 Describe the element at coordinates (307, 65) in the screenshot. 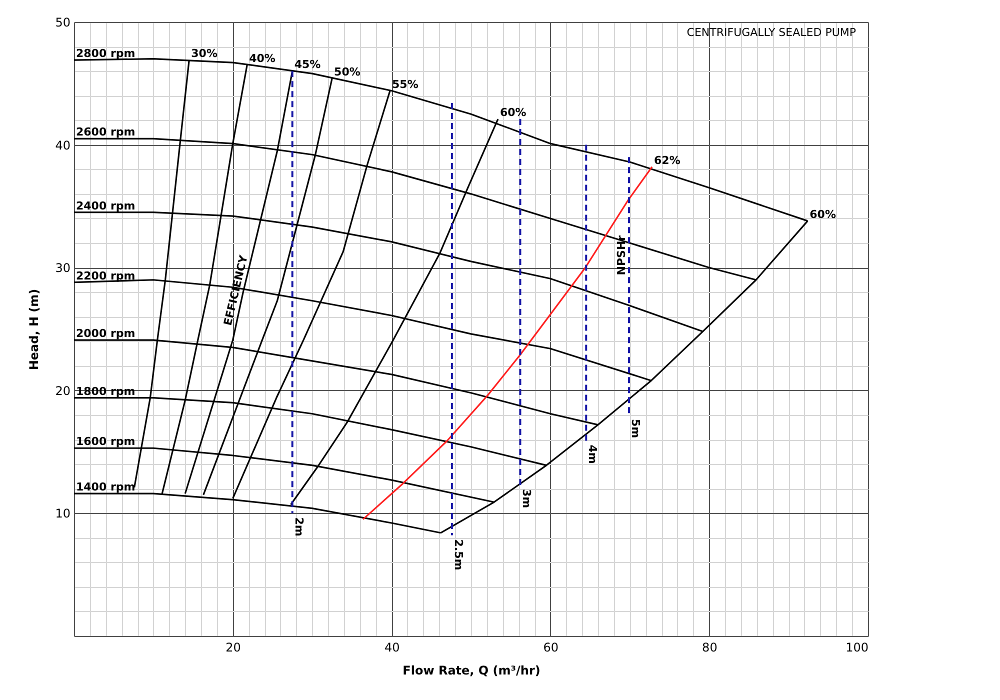

I see `annotation: 45%` at that location.